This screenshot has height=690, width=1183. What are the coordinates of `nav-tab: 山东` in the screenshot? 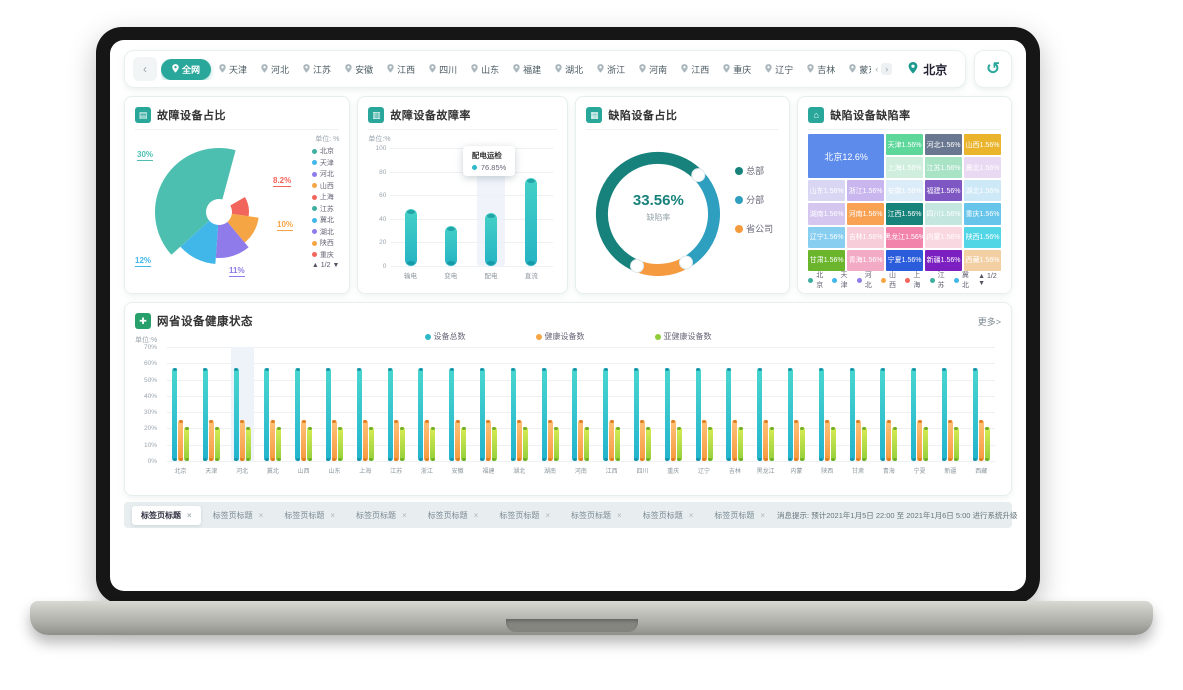 It's located at (485, 69).